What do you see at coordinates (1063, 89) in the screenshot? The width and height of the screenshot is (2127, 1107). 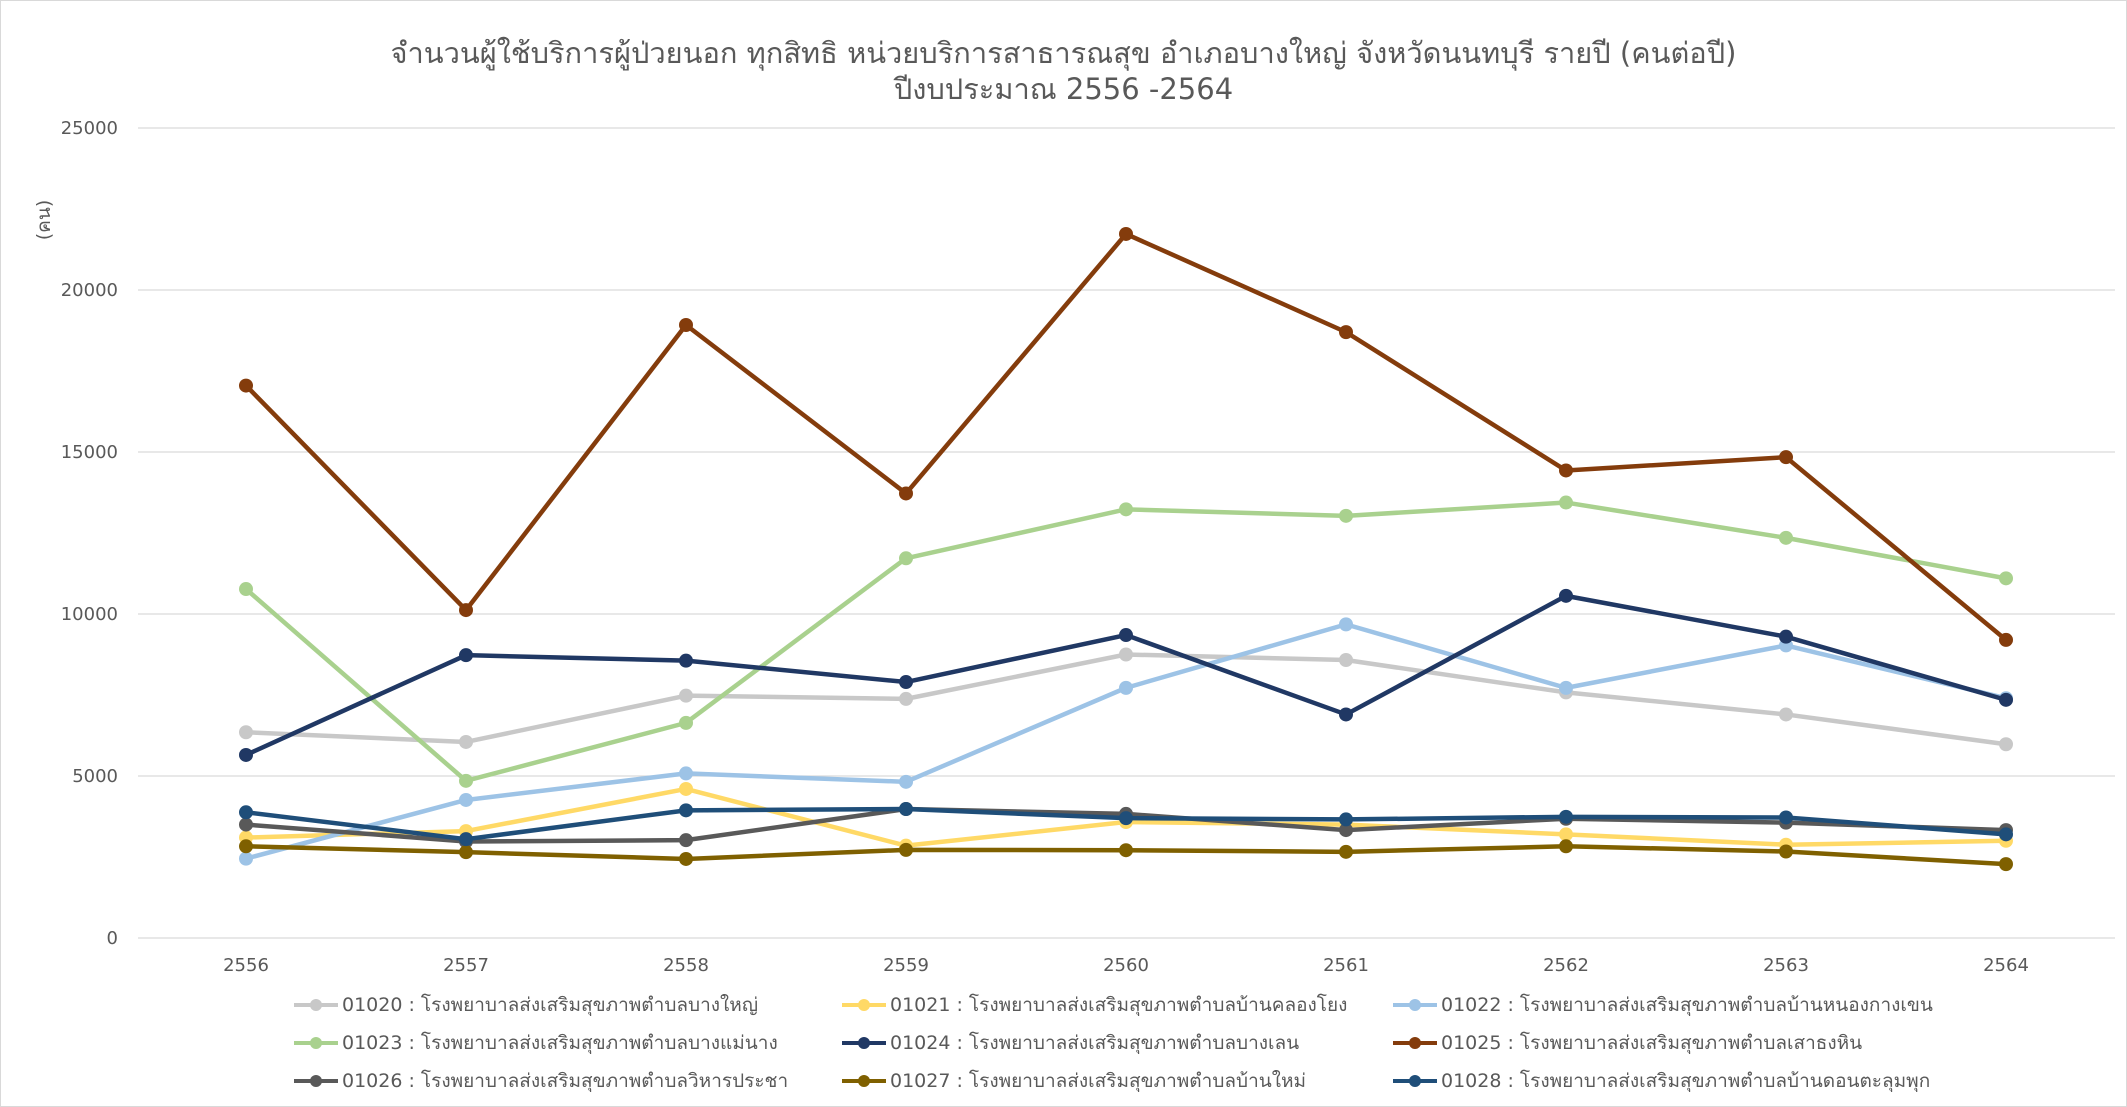 I see `chart-subtitle: ปีงบประมาณ 2556 -2564` at bounding box center [1063, 89].